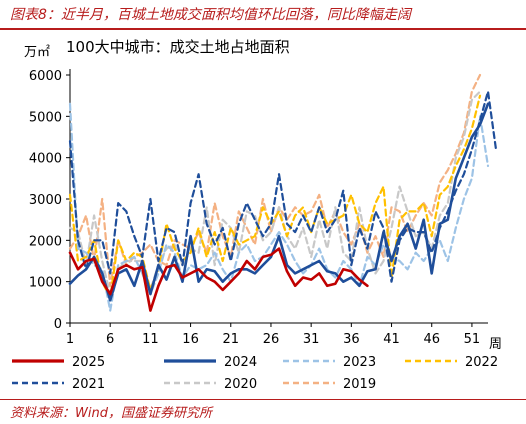  I want to click on chart-title: 100大中城市：成交土地占地面积, so click(178, 47).